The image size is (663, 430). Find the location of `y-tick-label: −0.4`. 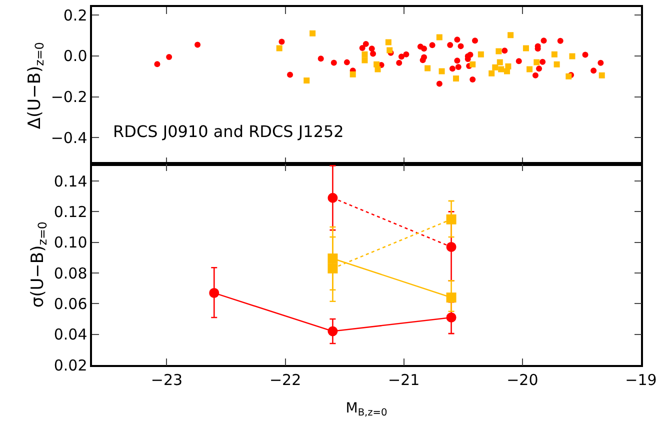

y-tick-label: −0.4 is located at coordinates (69, 137).